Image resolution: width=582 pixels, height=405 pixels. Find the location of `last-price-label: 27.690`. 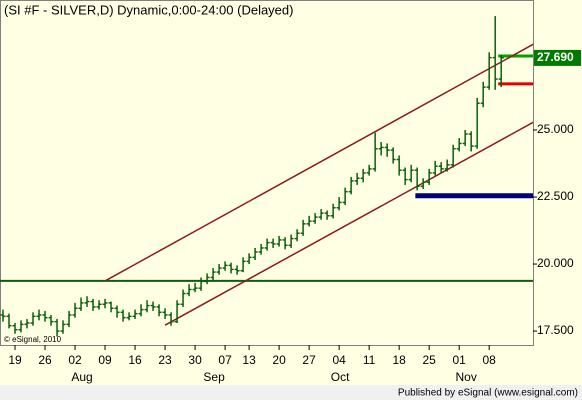

last-price-label: 27.690 is located at coordinates (555, 57).